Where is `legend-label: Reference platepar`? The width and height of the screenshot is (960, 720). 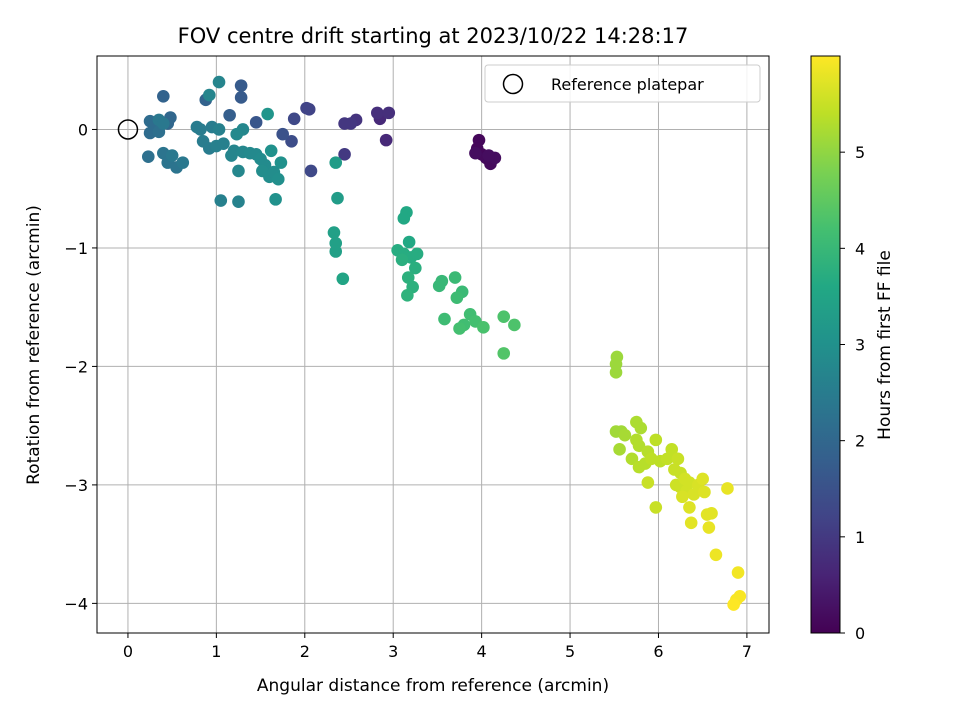 legend-label: Reference platepar is located at coordinates (627, 84).